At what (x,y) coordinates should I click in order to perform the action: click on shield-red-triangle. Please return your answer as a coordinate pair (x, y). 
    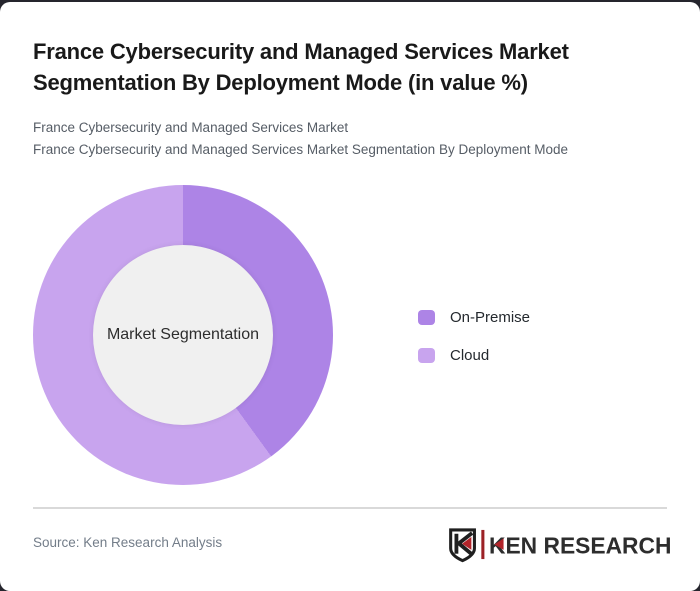
    Looking at the image, I should click on (467, 543).